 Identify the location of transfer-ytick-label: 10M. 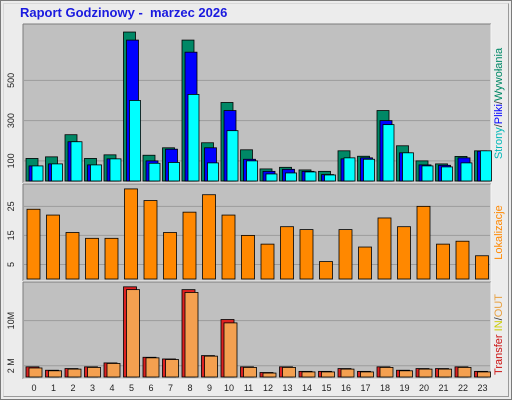
(11, 321).